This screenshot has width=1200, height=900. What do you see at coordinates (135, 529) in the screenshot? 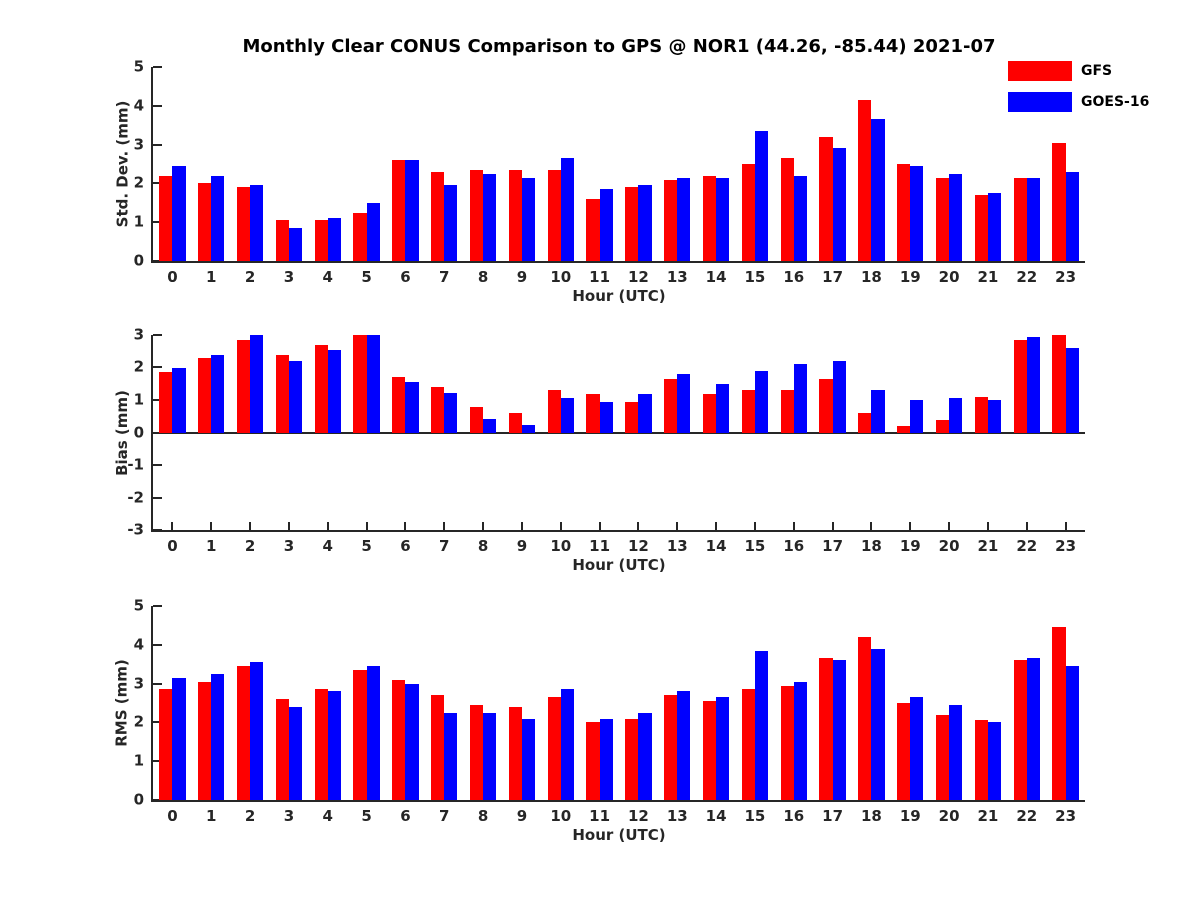
I see `y-tick-label: -3` at bounding box center [135, 529].